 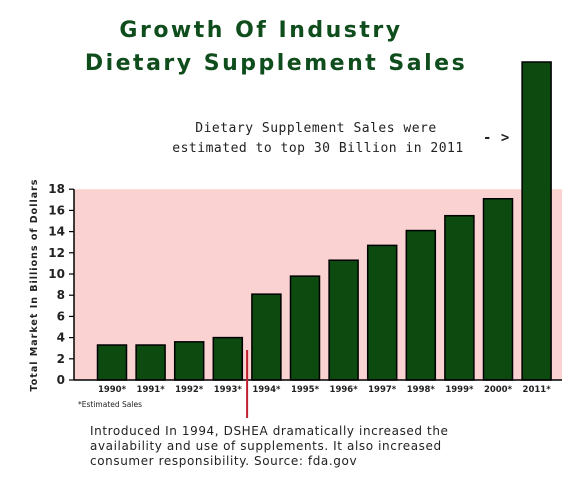 I want to click on bar-1991, so click(x=150, y=362).